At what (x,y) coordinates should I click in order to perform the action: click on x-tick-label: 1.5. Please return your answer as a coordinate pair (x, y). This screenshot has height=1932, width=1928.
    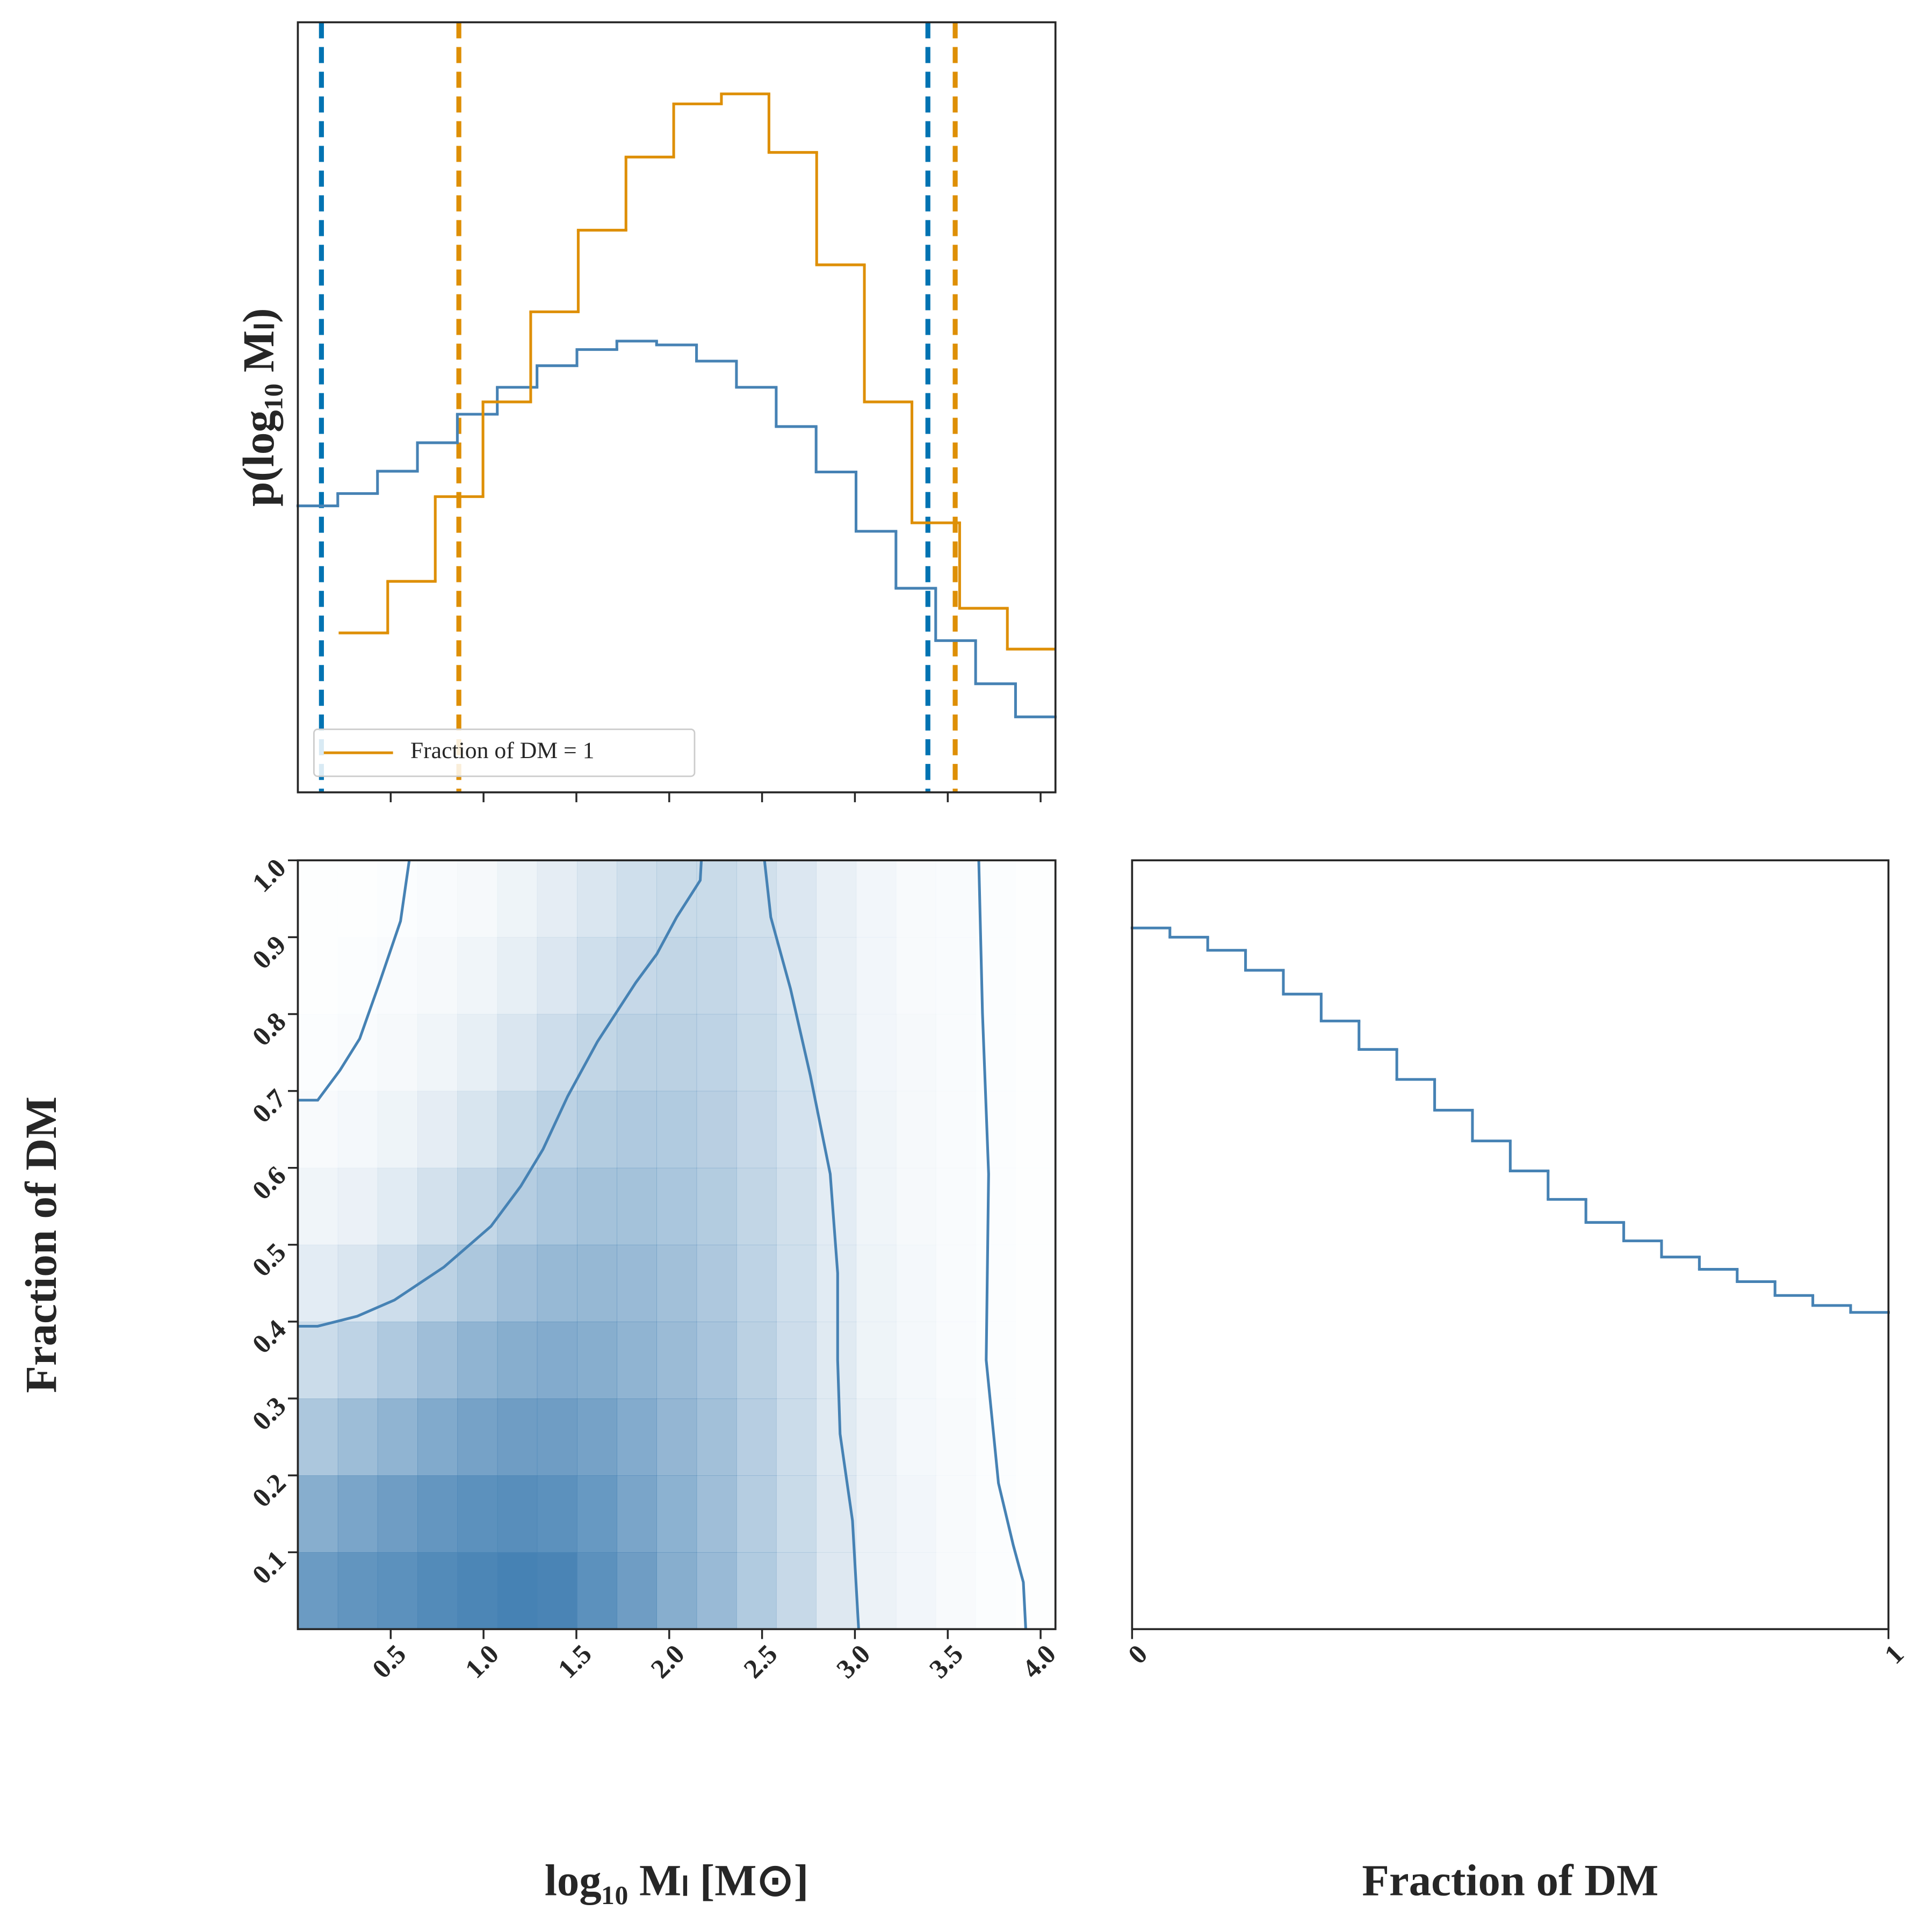
    Looking at the image, I should click on (574, 1661).